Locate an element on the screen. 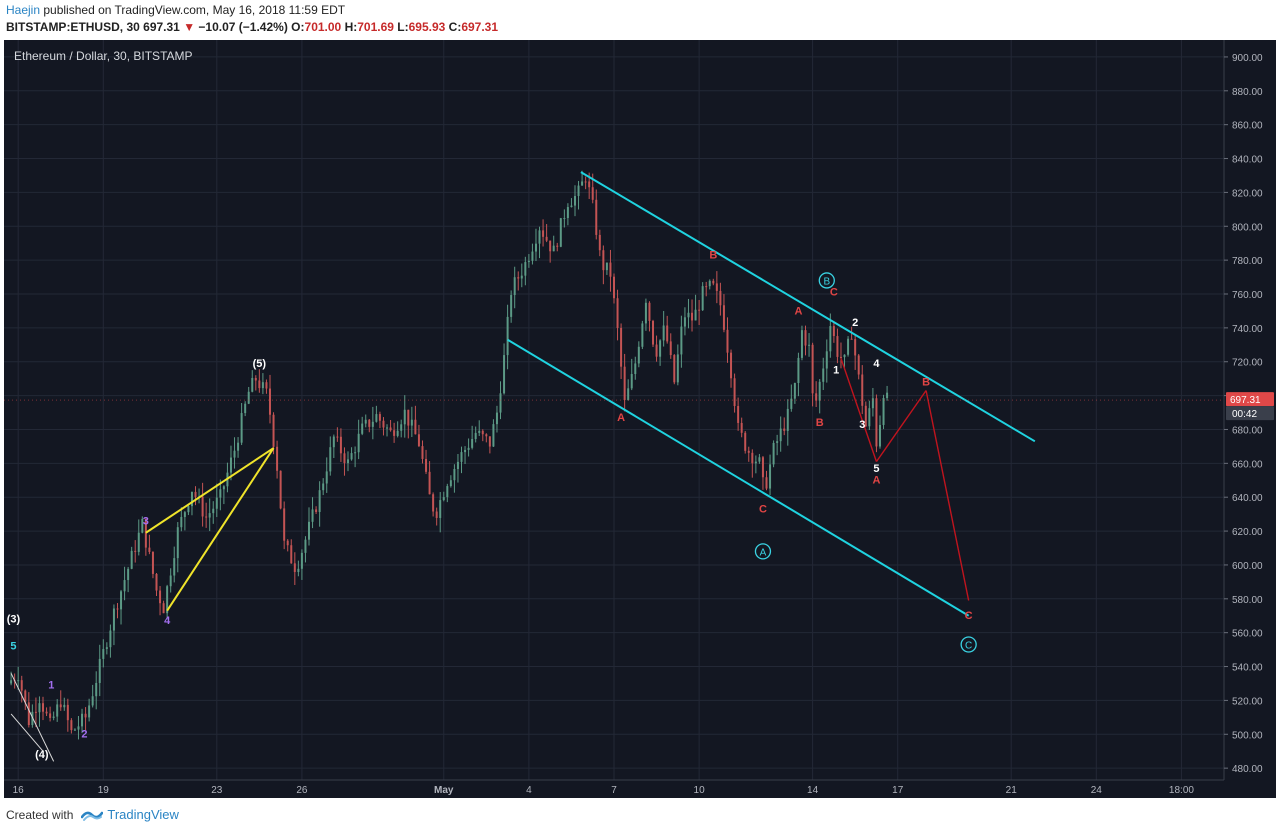  price-tick-label: 780.00 is located at coordinates (1247, 261).